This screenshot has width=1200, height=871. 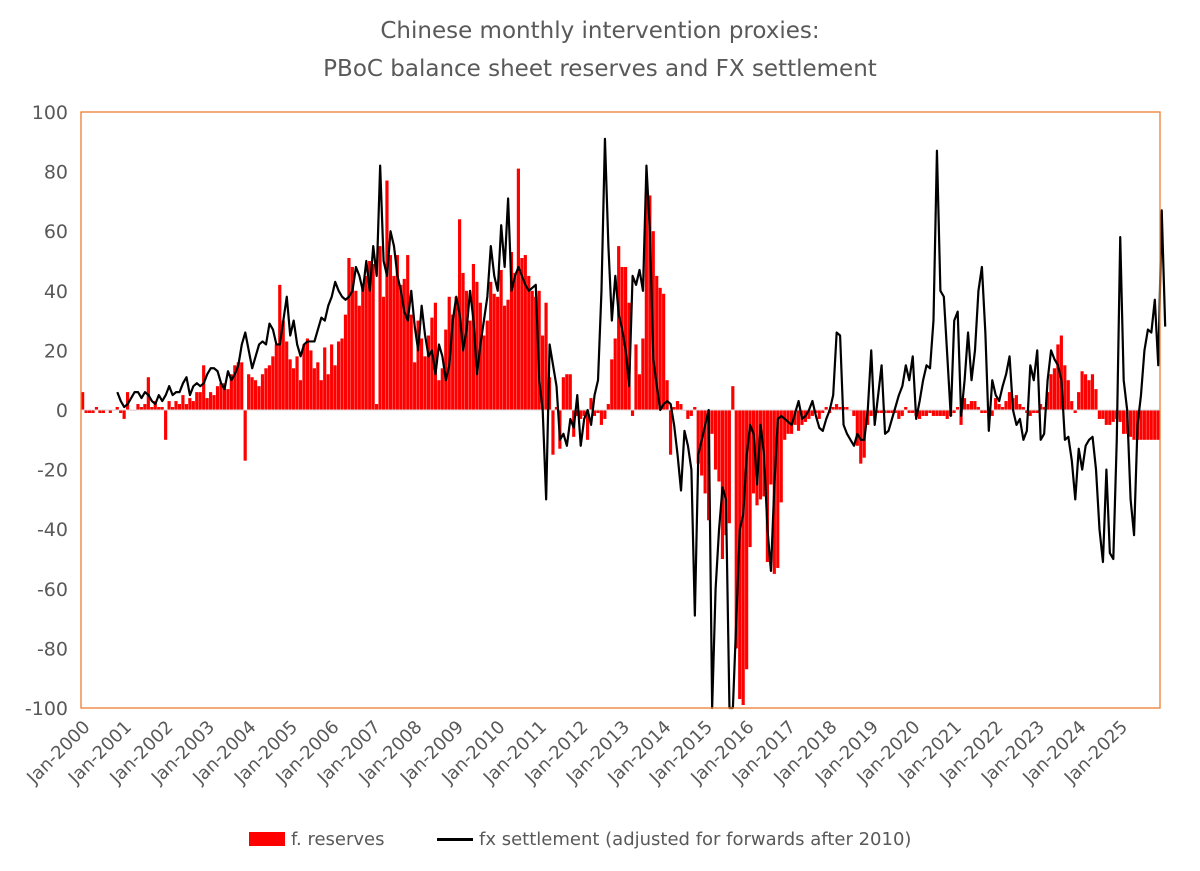 I want to click on y-tick-label: 40, so click(x=56, y=292).